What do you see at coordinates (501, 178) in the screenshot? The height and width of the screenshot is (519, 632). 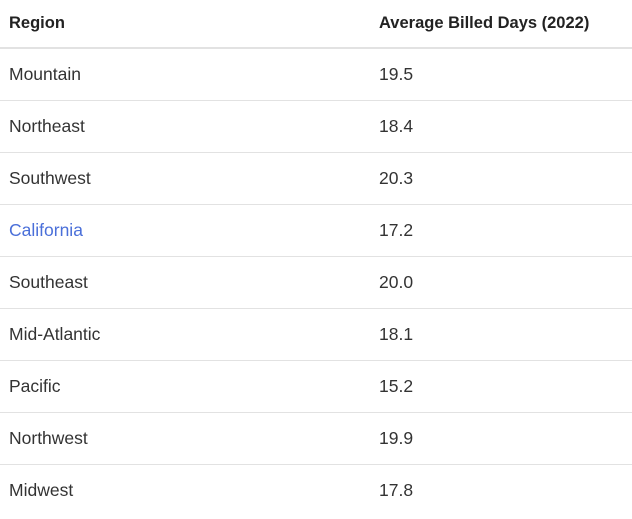 I see `days-cell: 20.3` at bounding box center [501, 178].